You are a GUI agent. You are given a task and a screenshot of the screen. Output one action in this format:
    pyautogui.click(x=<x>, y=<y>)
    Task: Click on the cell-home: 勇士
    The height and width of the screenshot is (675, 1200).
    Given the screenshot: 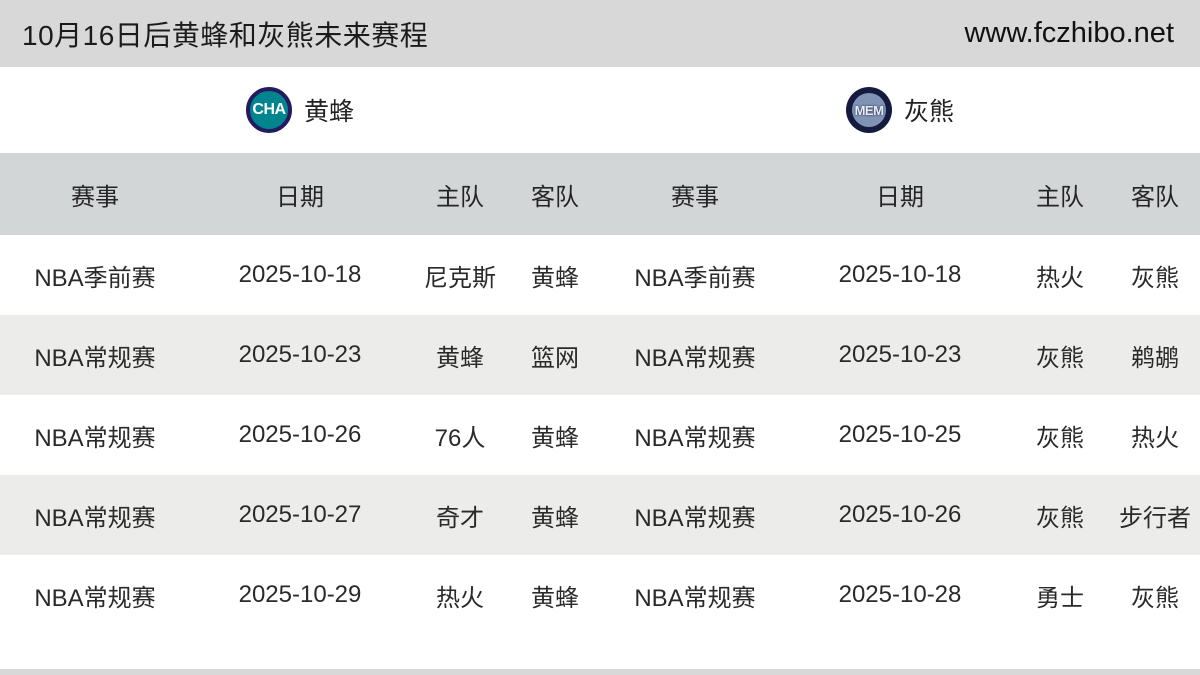 What is the action you would take?
    pyautogui.click(x=1060, y=598)
    